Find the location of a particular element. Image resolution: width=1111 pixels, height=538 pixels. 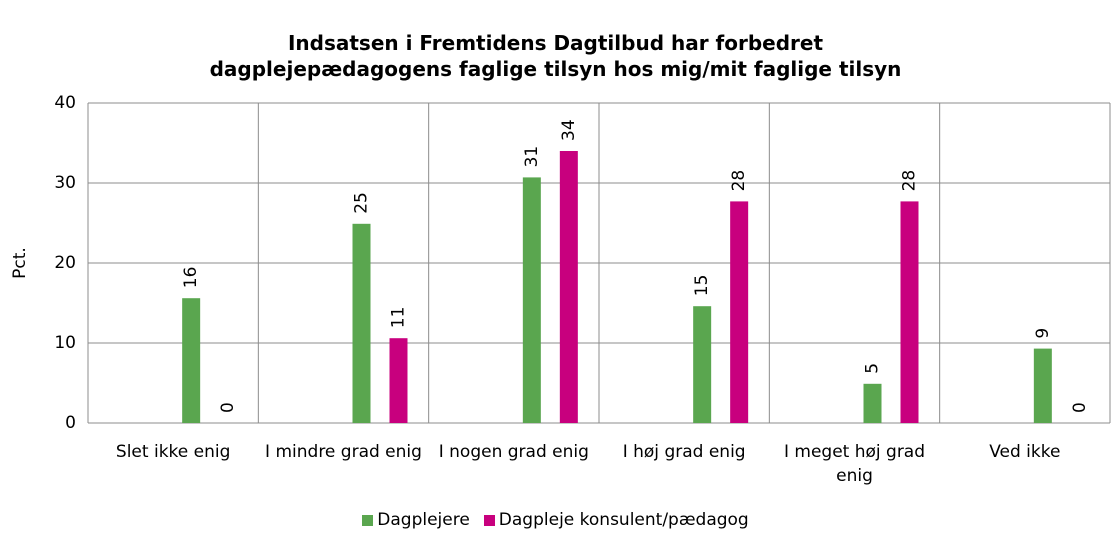

data-label: 9 is located at coordinates (1043, 333).